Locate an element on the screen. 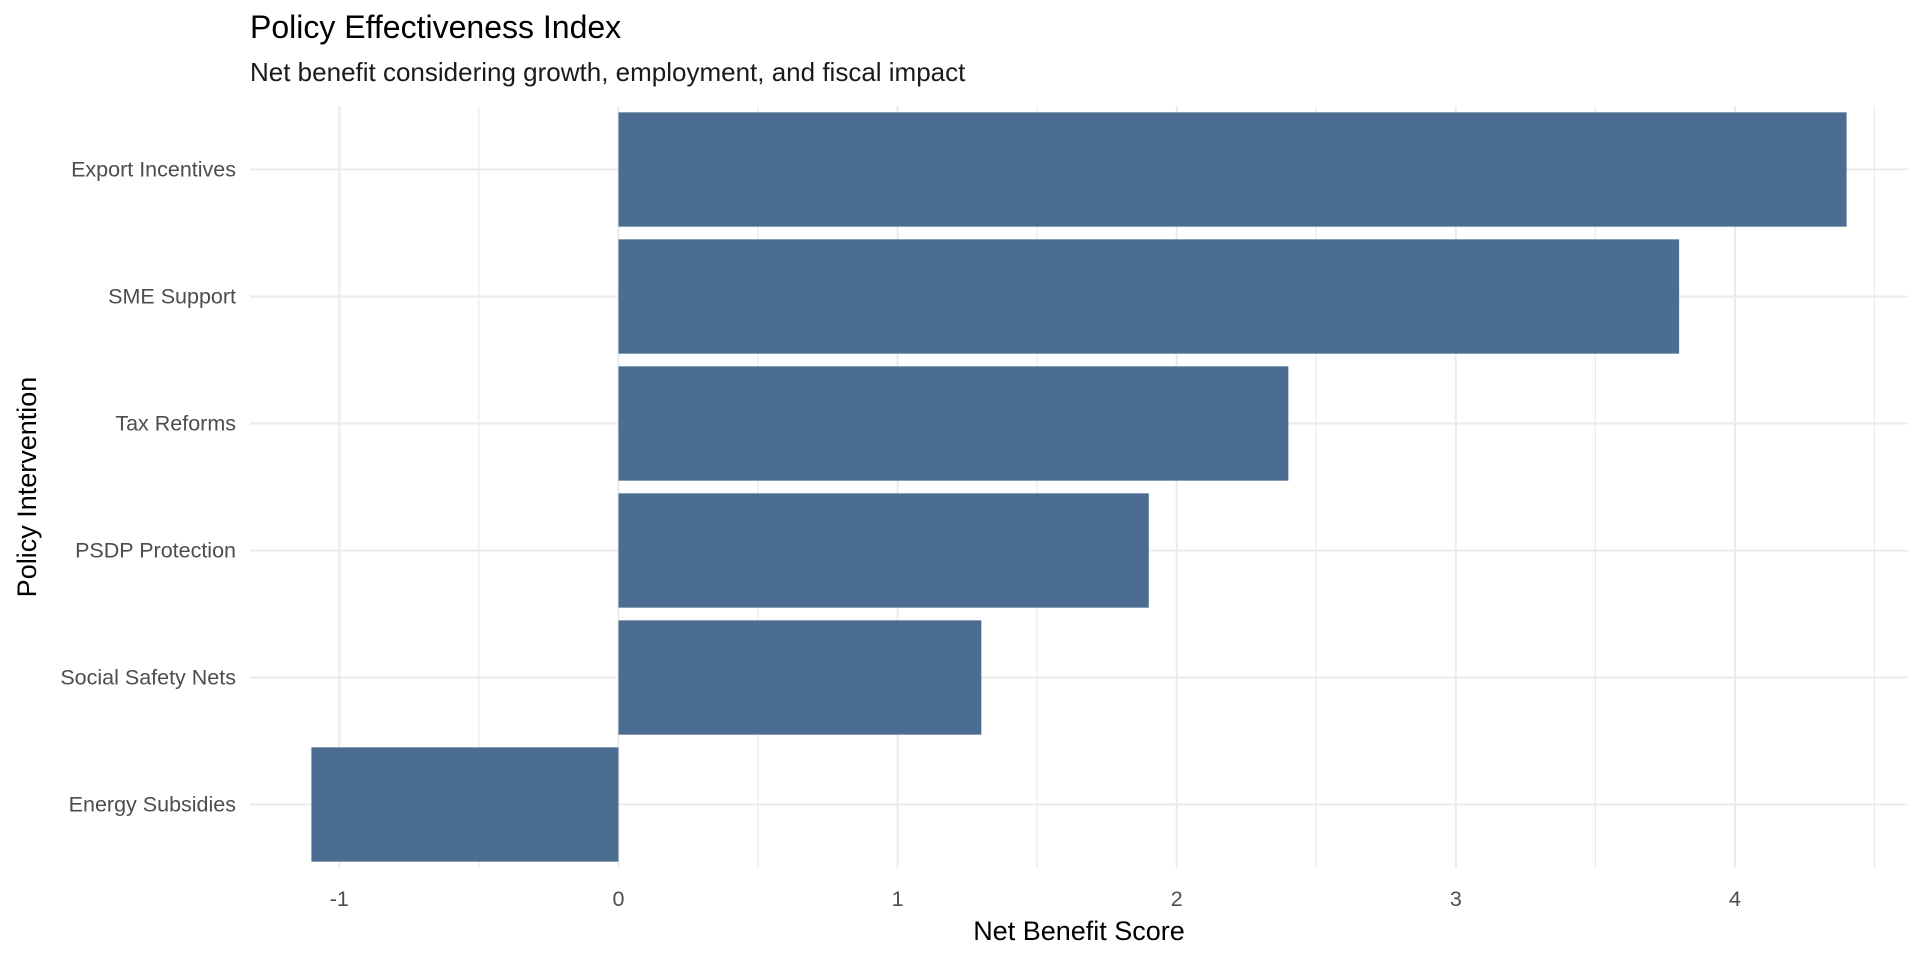 This screenshot has width=1920, height=960. y-tick-label: PSDP Protection is located at coordinates (155, 551).